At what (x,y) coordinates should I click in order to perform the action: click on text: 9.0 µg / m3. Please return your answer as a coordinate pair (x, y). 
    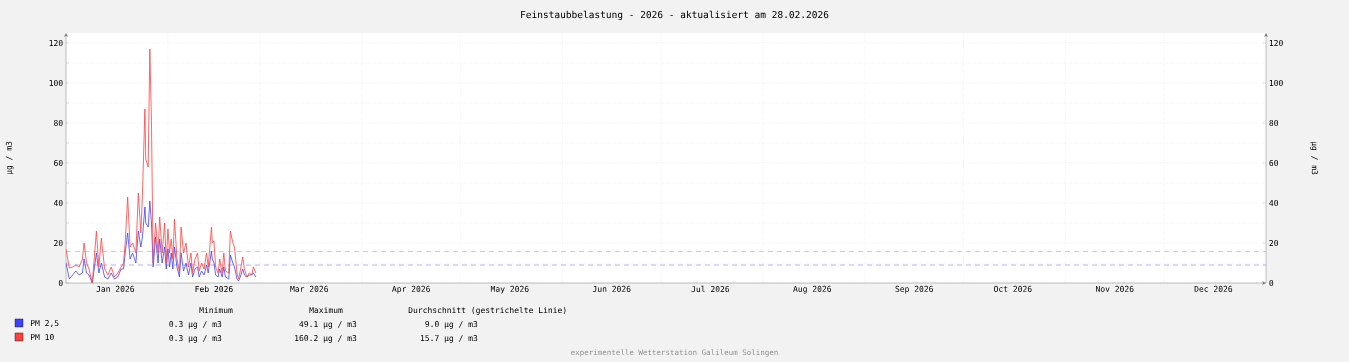
    Looking at the image, I should click on (451, 325).